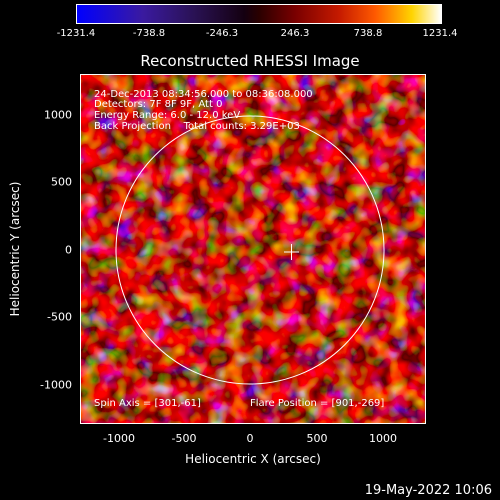  Describe the element at coordinates (59, 317) in the screenshot. I see `y-tick: -500` at that location.